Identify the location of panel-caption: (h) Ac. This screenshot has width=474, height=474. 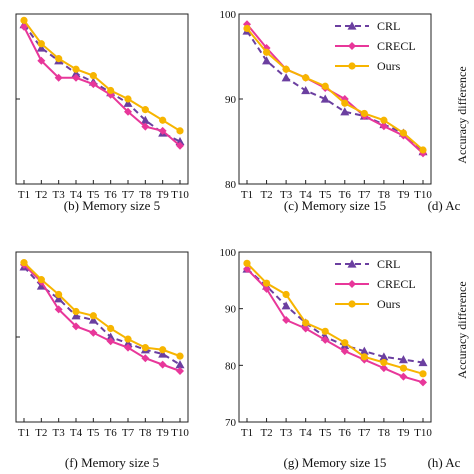
(444, 462).